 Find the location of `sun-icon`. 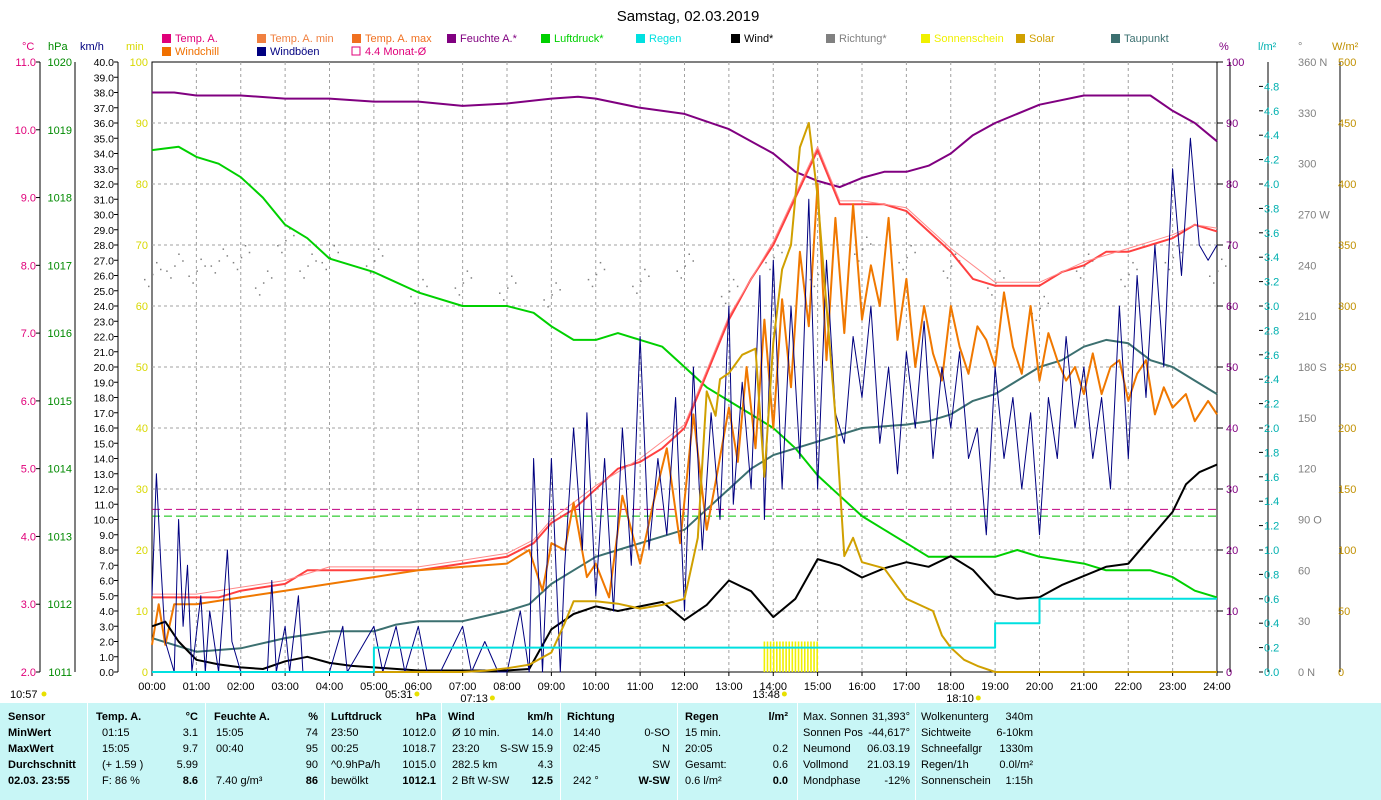

sun-icon is located at coordinates (492, 698).